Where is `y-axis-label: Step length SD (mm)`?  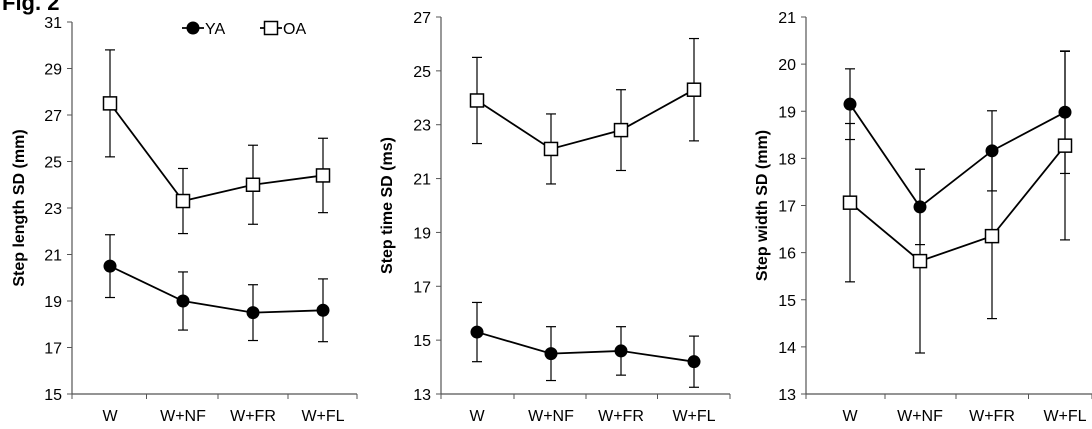 y-axis-label: Step length SD (mm) is located at coordinates (19, 207).